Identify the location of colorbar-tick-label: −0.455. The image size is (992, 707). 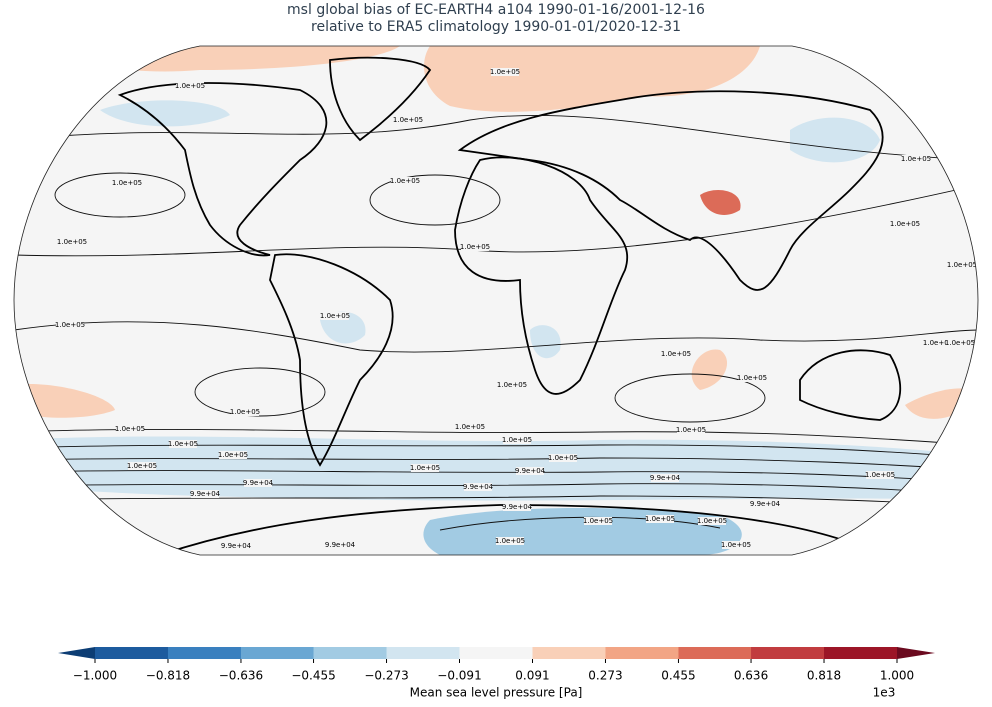
(313, 676).